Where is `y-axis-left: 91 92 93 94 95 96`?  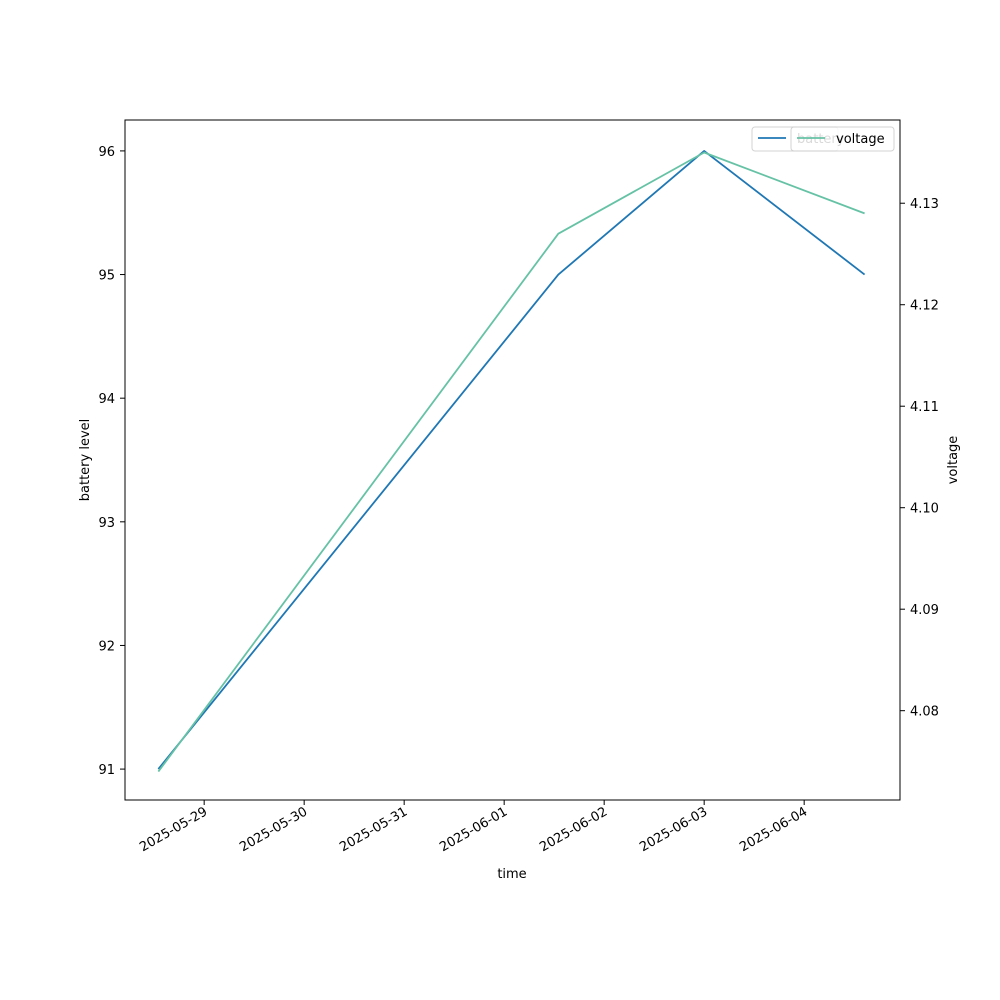 y-axis-left: 91 92 93 94 95 96 is located at coordinates (111, 461).